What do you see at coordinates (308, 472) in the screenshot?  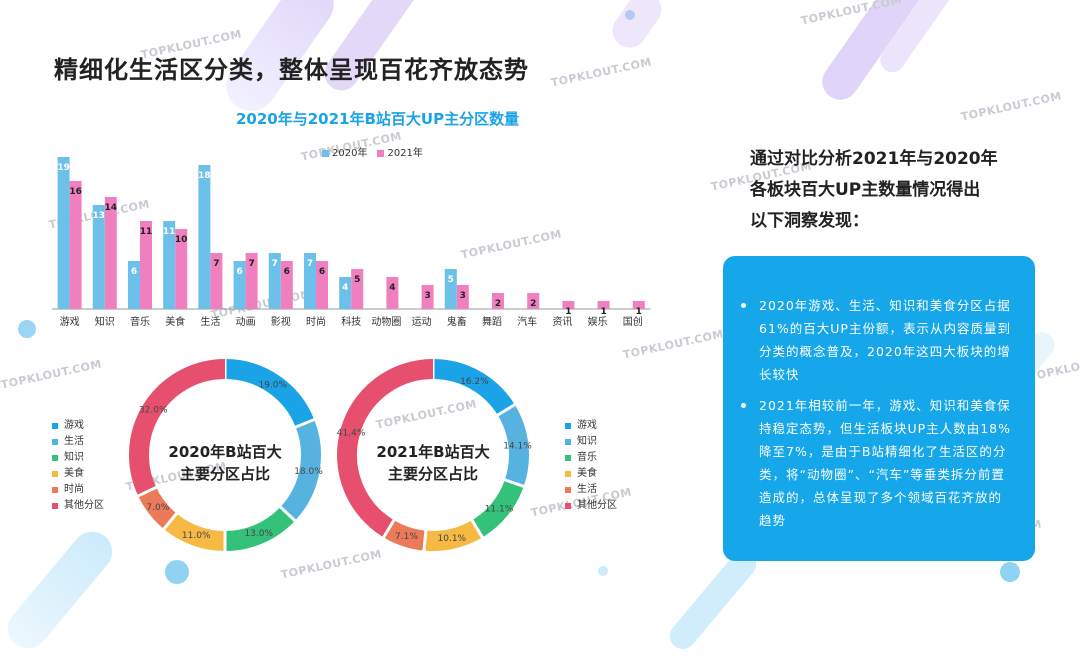 I see `donut-value-label: 18.0%` at bounding box center [308, 472].